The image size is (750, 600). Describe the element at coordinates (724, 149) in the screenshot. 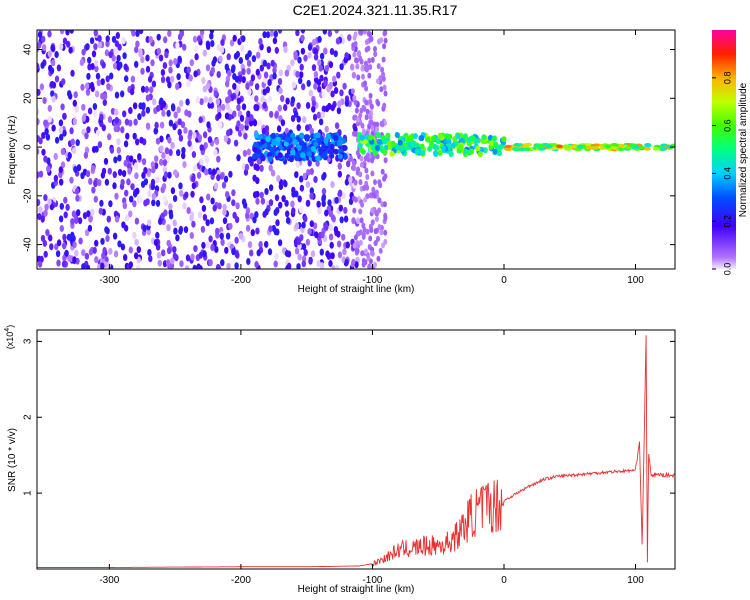

I see `colorbar-gradient` at that location.